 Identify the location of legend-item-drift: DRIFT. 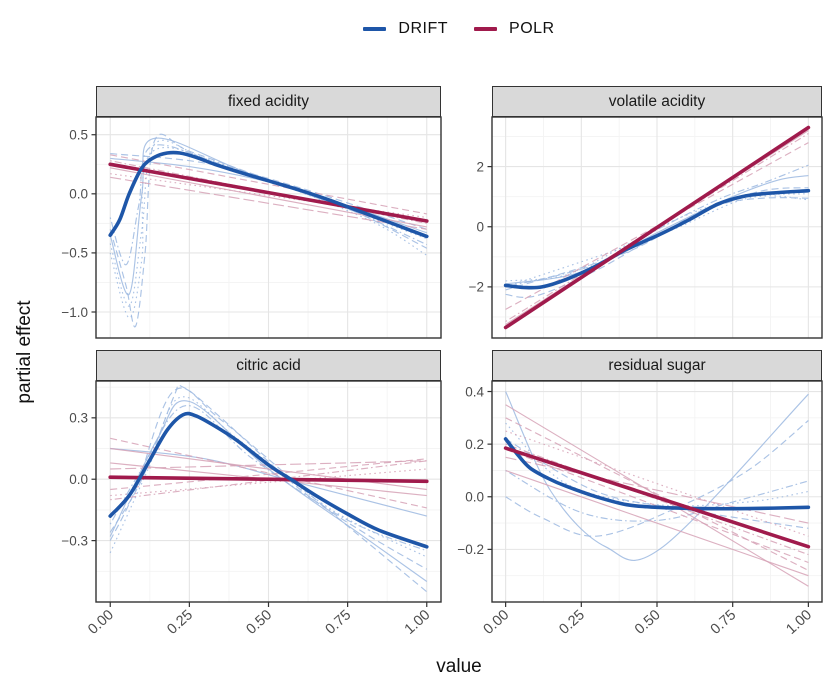
(405, 29).